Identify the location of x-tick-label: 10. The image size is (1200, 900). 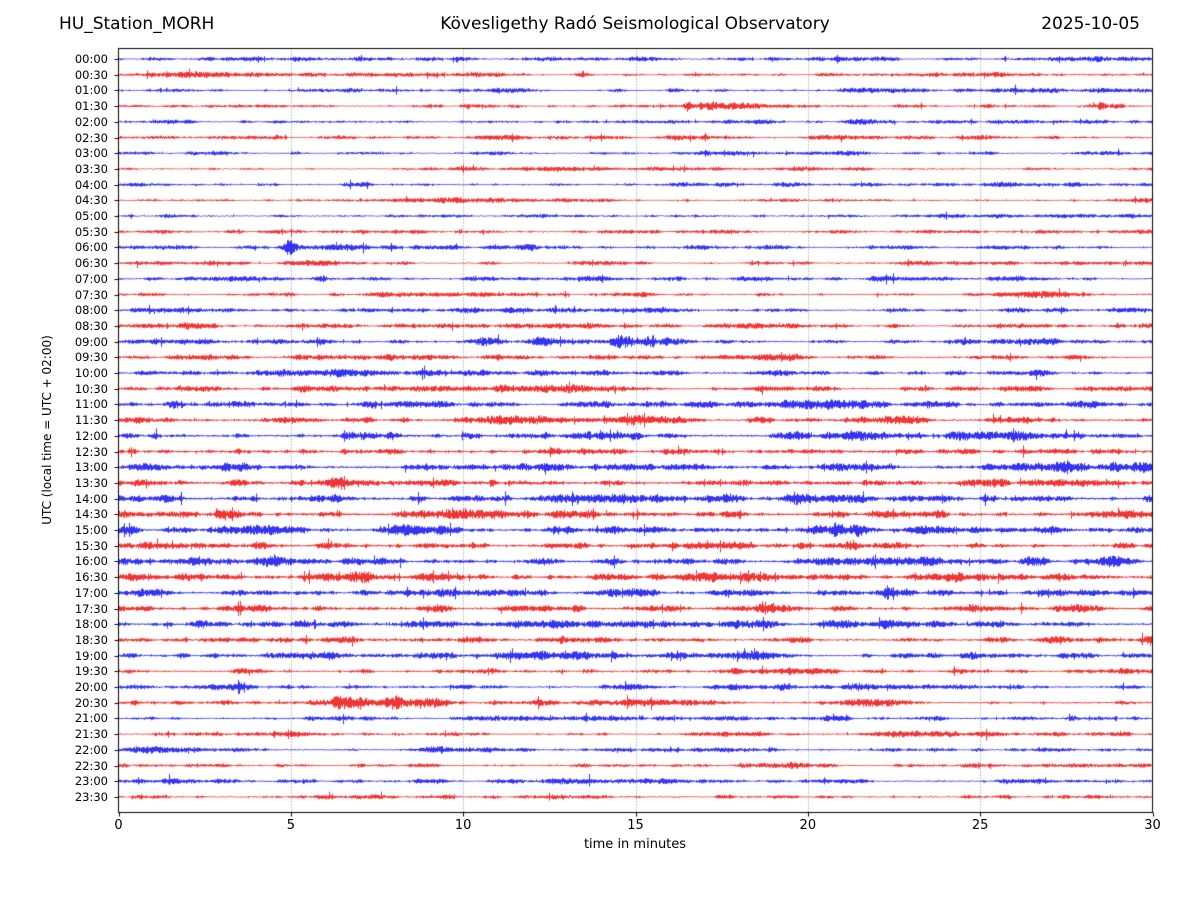
(463, 825).